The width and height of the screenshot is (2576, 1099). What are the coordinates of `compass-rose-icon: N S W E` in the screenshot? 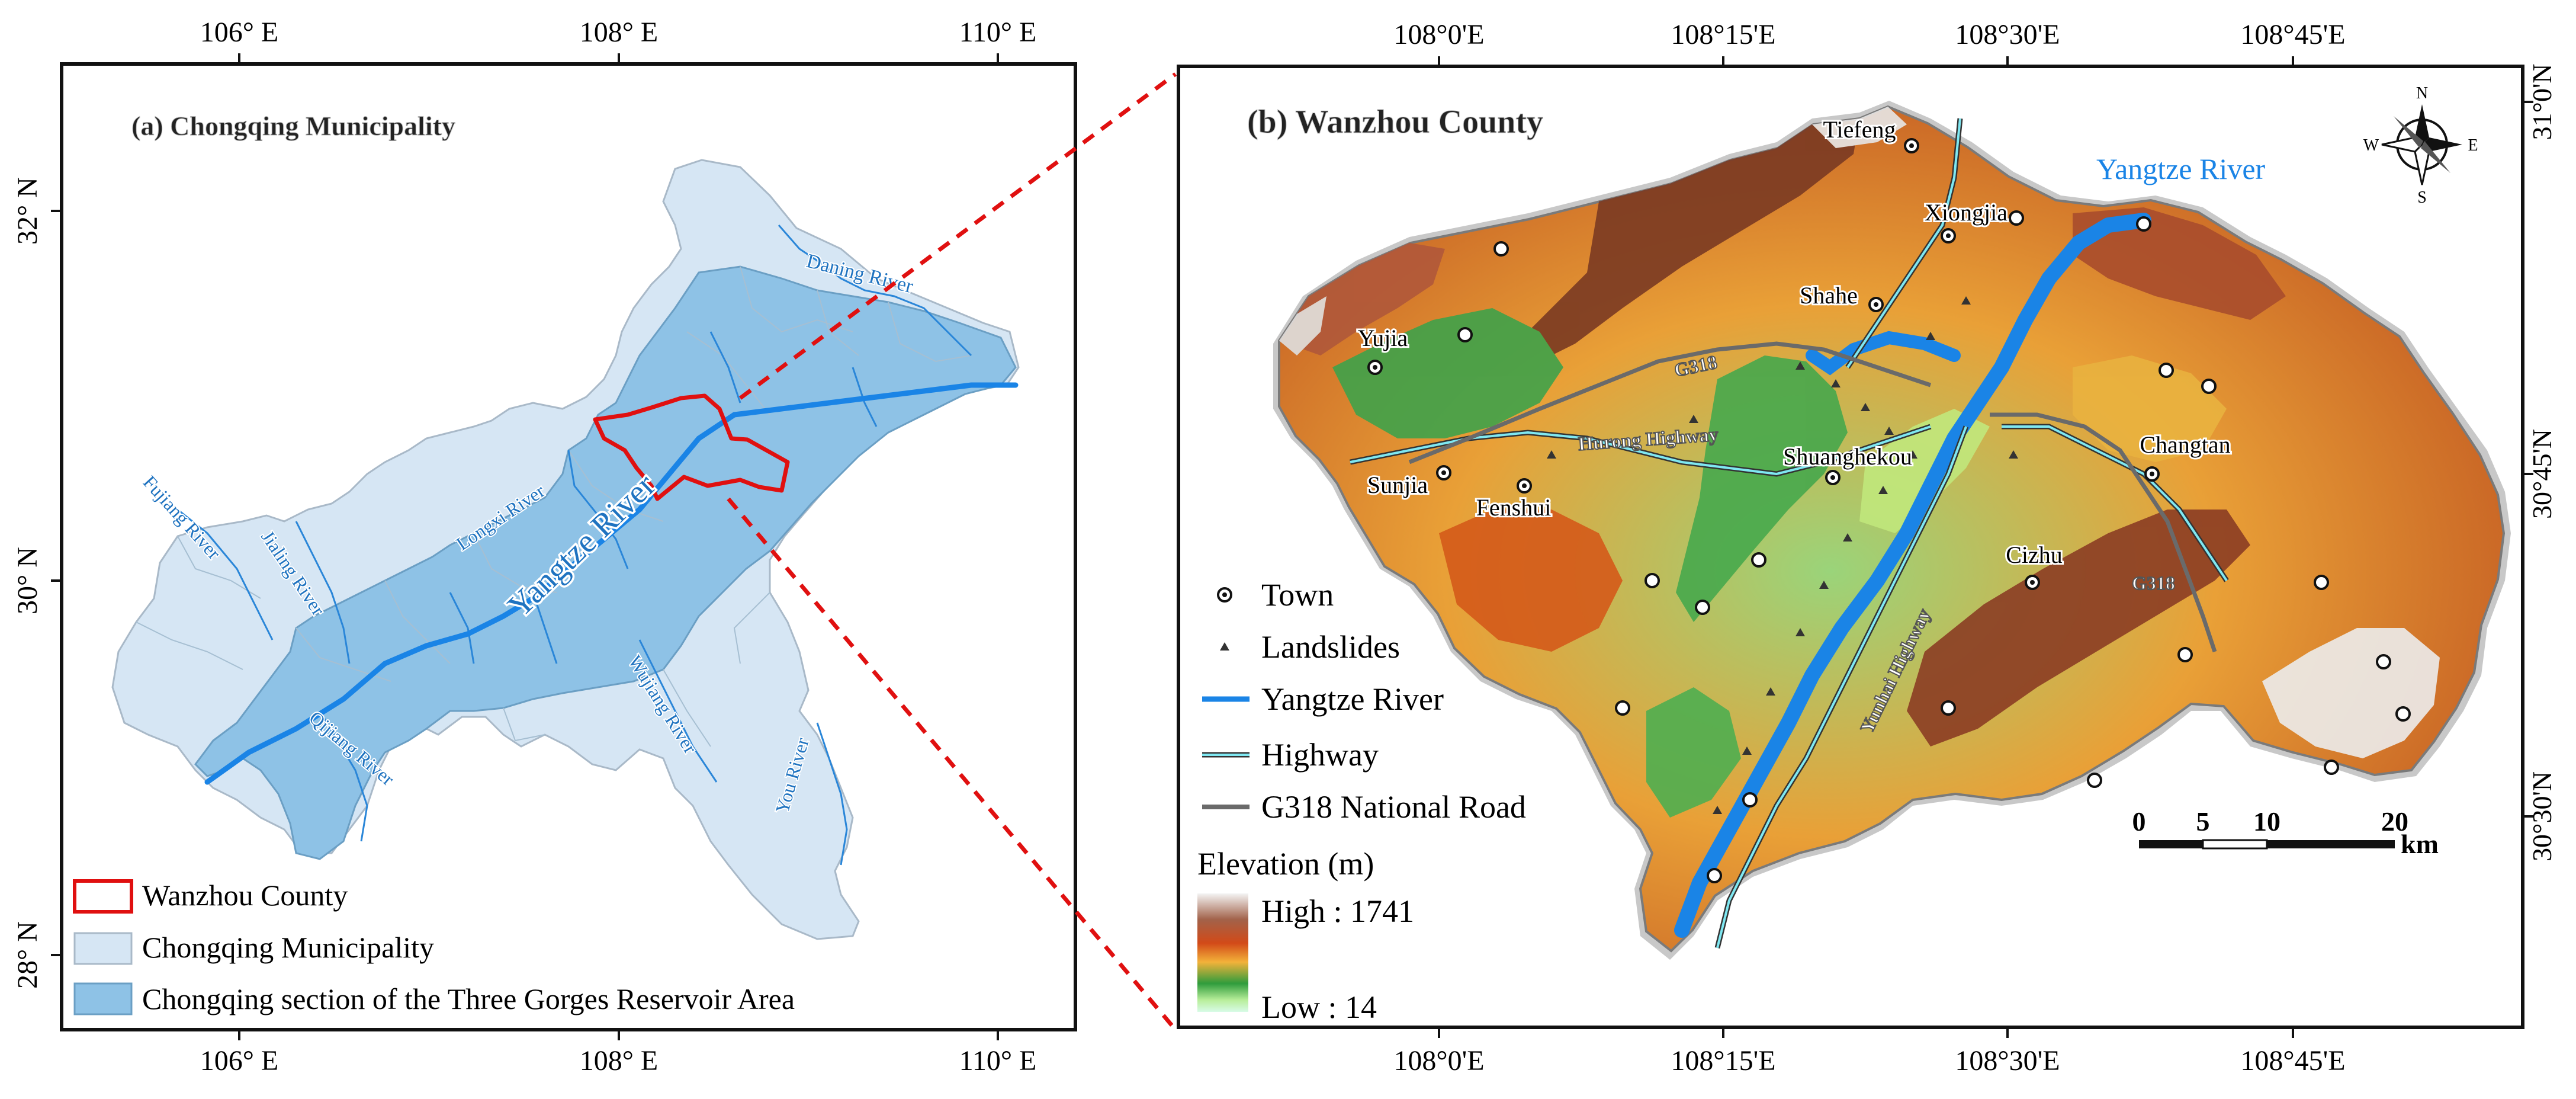 It's located at (2420, 145).